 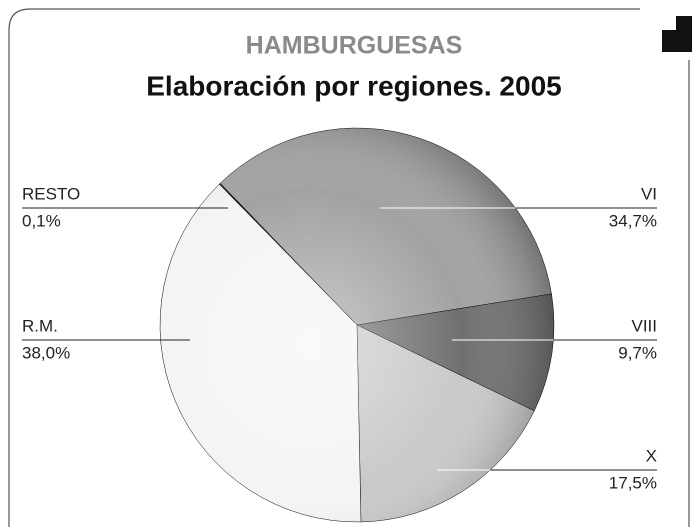 What do you see at coordinates (46, 352) in the screenshot?
I see `value-label: 38,0%` at bounding box center [46, 352].